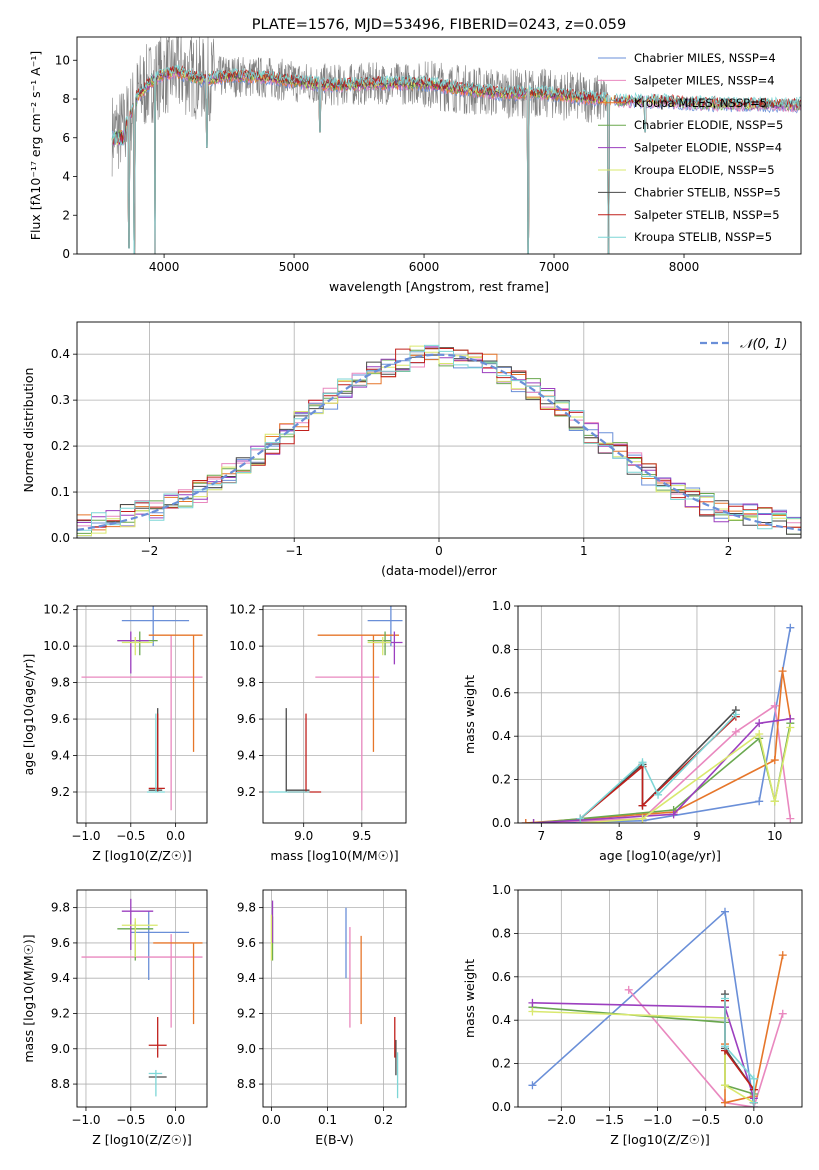 This screenshot has width=819, height=1170. Describe the element at coordinates (294, 551) in the screenshot. I see `x-tick-label: −1` at that location.